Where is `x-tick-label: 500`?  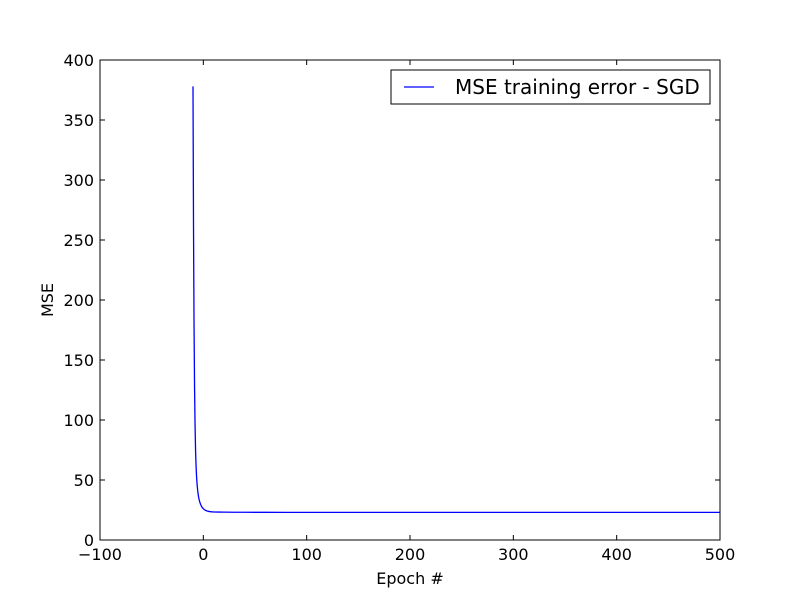
x-tick-label: 500 is located at coordinates (720, 554).